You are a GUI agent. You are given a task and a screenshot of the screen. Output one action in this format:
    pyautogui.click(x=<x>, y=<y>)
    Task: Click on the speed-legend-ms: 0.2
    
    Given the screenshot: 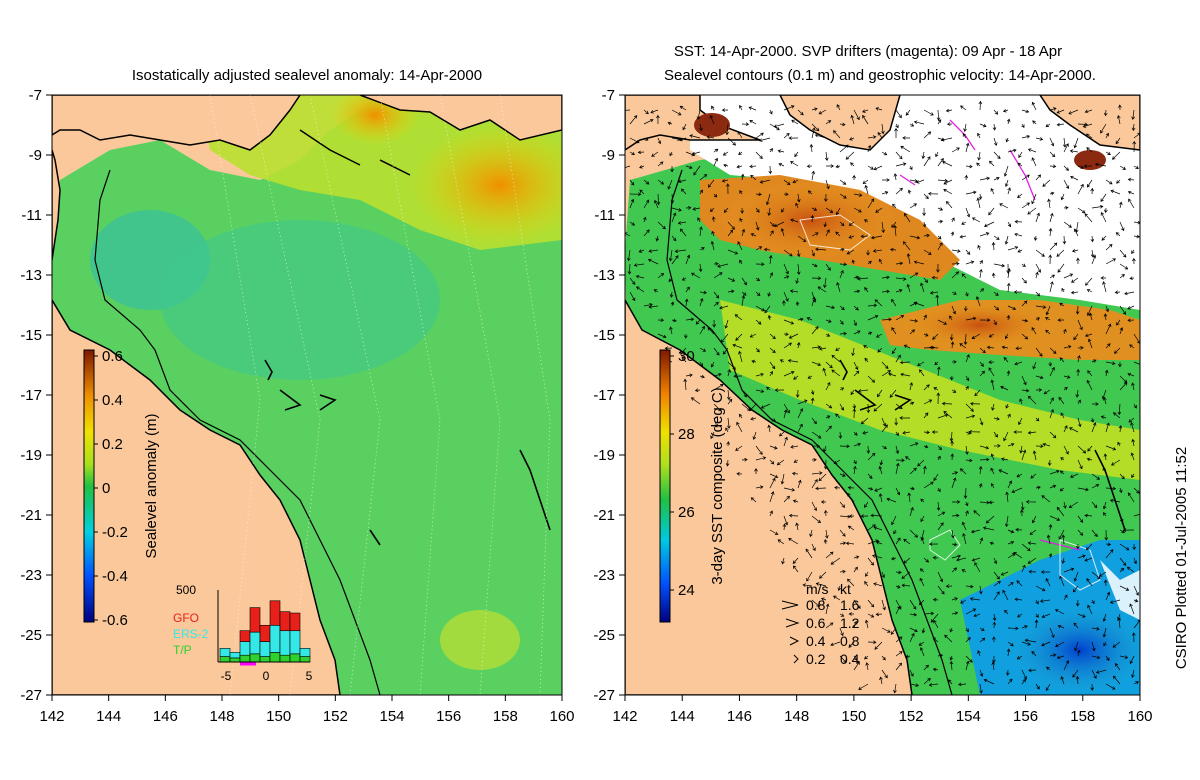 What is the action you would take?
    pyautogui.click(x=816, y=659)
    